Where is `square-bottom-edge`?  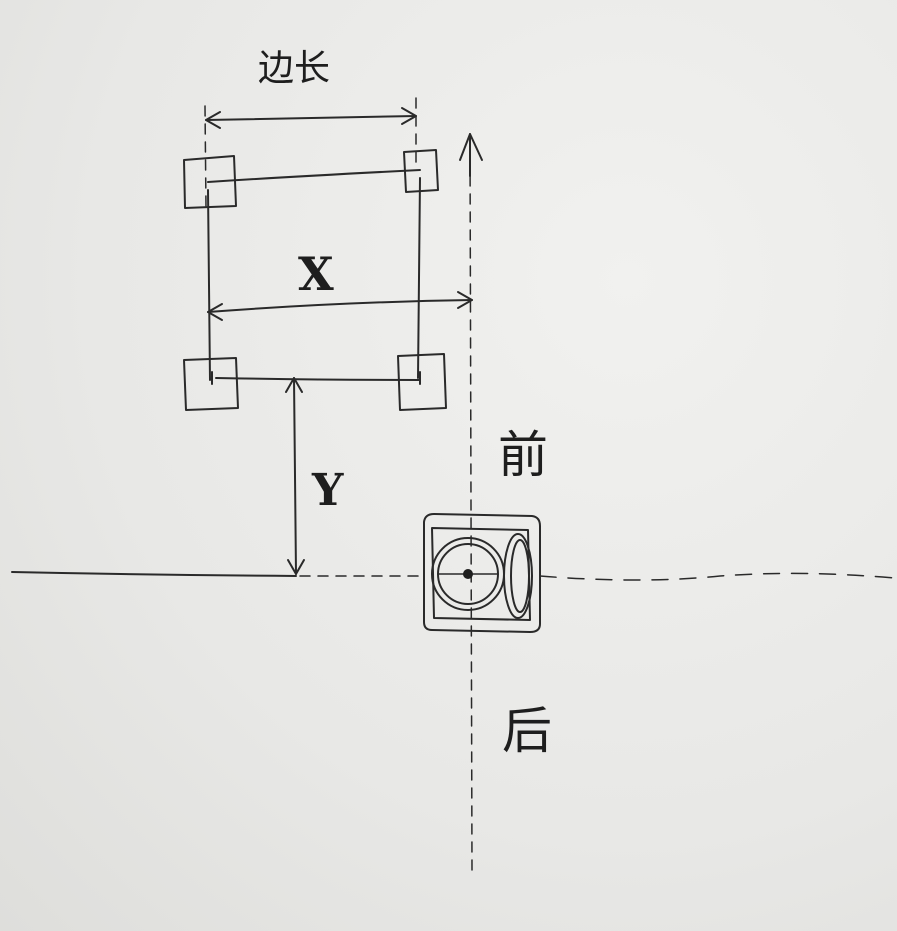
square-bottom-edge is located at coordinates (318, 379).